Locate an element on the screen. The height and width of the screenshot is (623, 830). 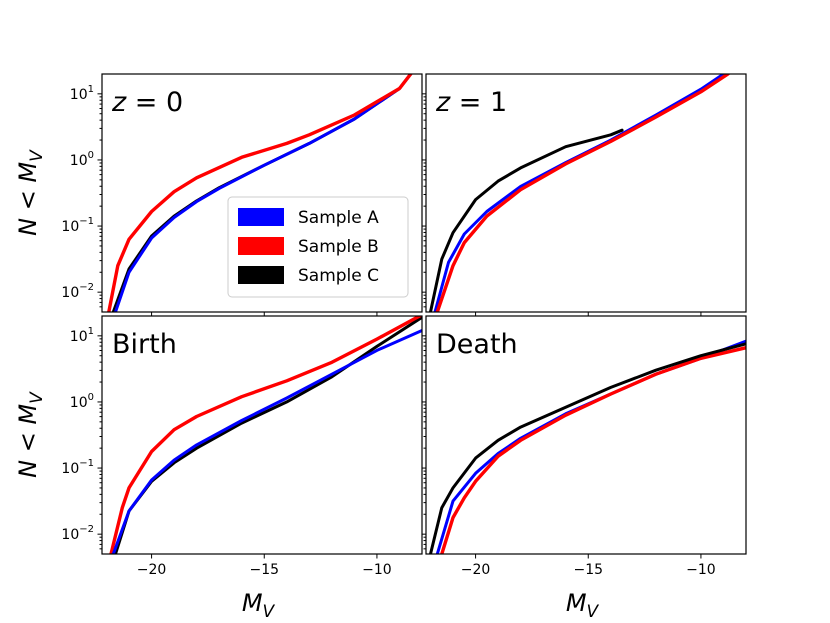
legend-label: Sample A is located at coordinates (338, 218).